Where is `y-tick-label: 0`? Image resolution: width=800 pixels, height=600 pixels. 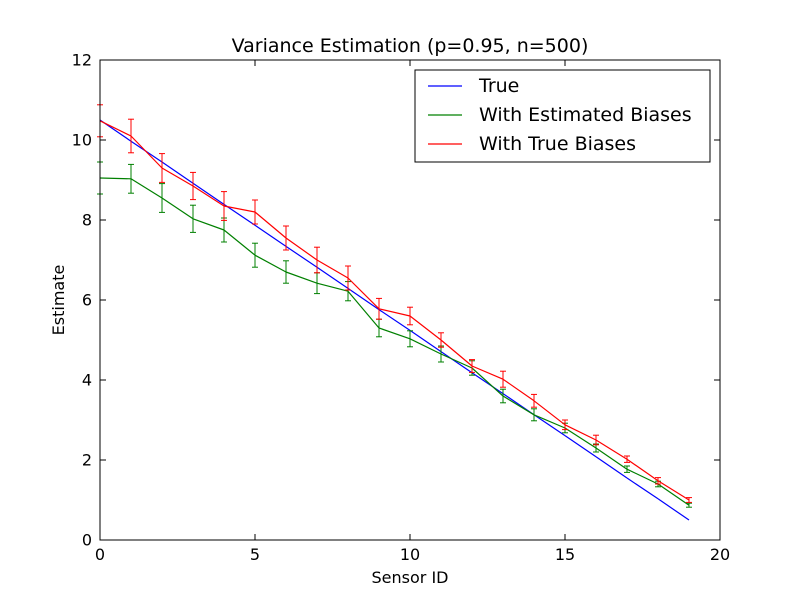
y-tick-label: 0 is located at coordinates (87, 540).